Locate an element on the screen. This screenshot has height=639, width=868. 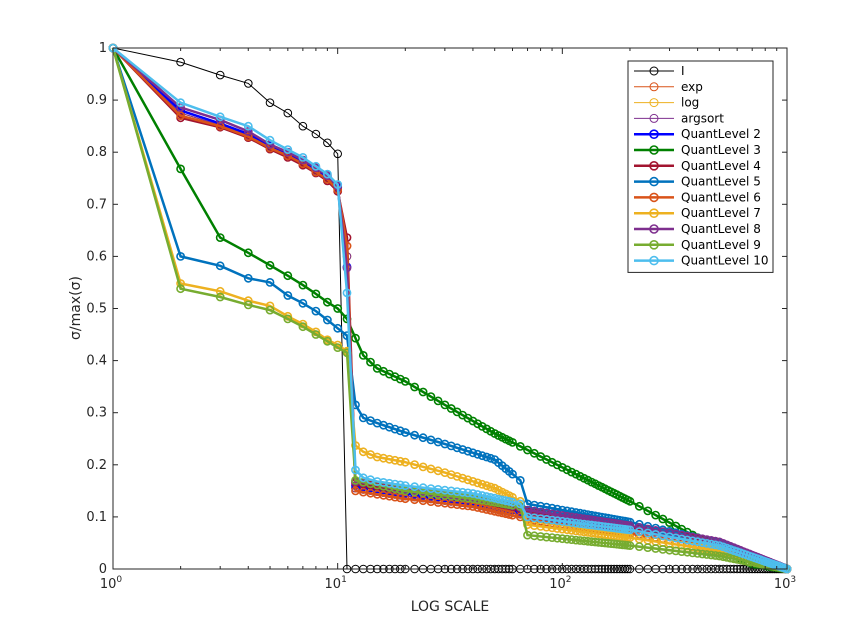
legend-label: QuantLevel 4 is located at coordinates (721, 166).